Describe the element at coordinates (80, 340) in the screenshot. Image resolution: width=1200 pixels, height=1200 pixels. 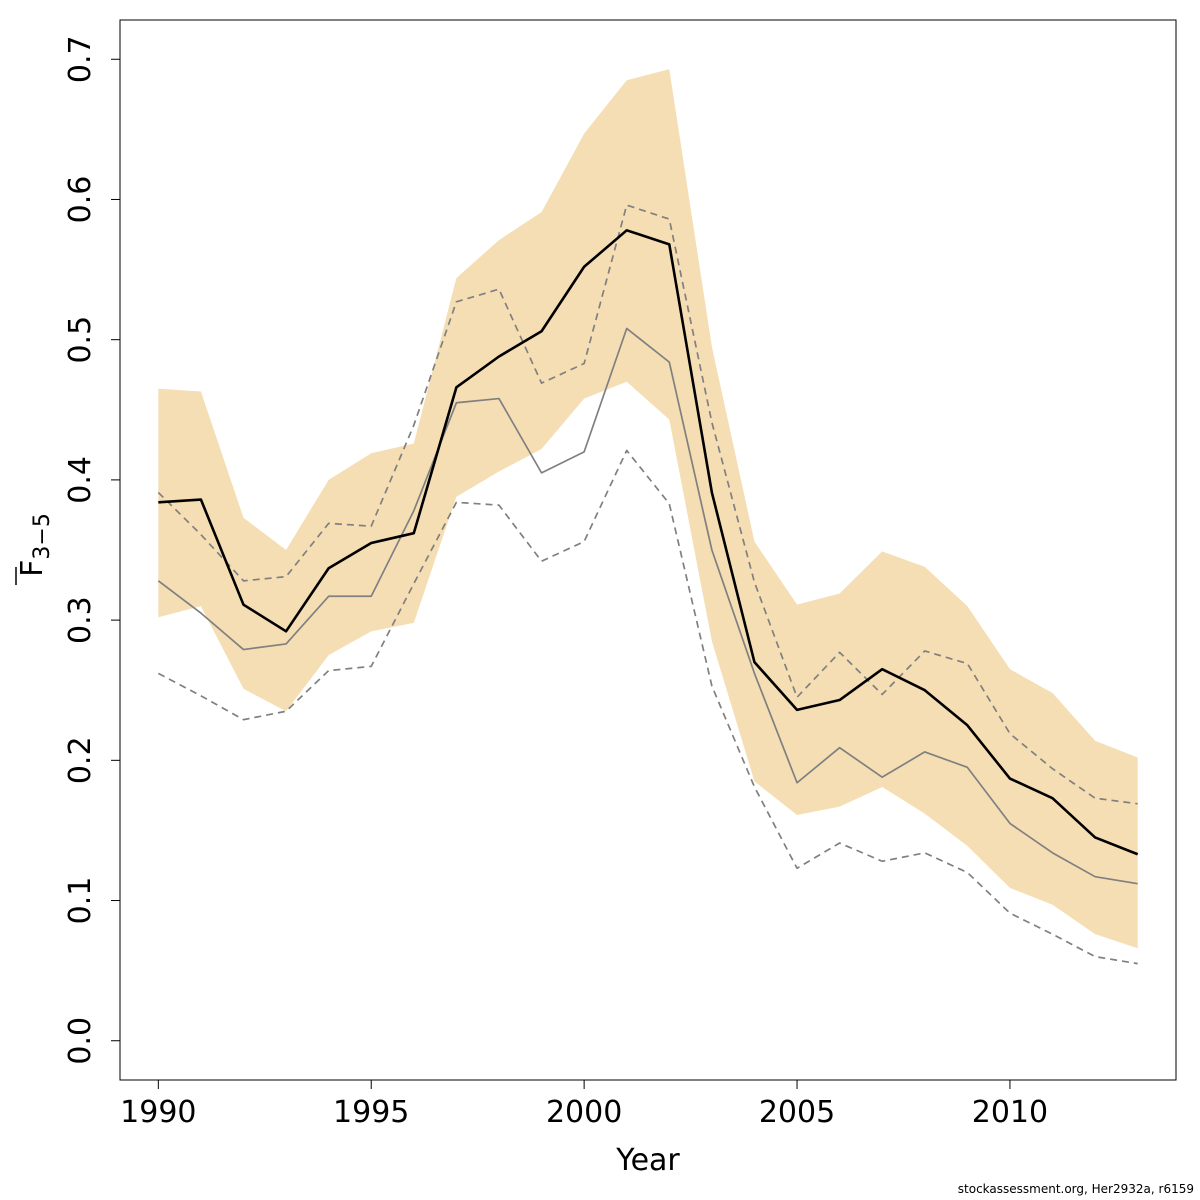
I see `y-tick-label: 0.5` at that location.